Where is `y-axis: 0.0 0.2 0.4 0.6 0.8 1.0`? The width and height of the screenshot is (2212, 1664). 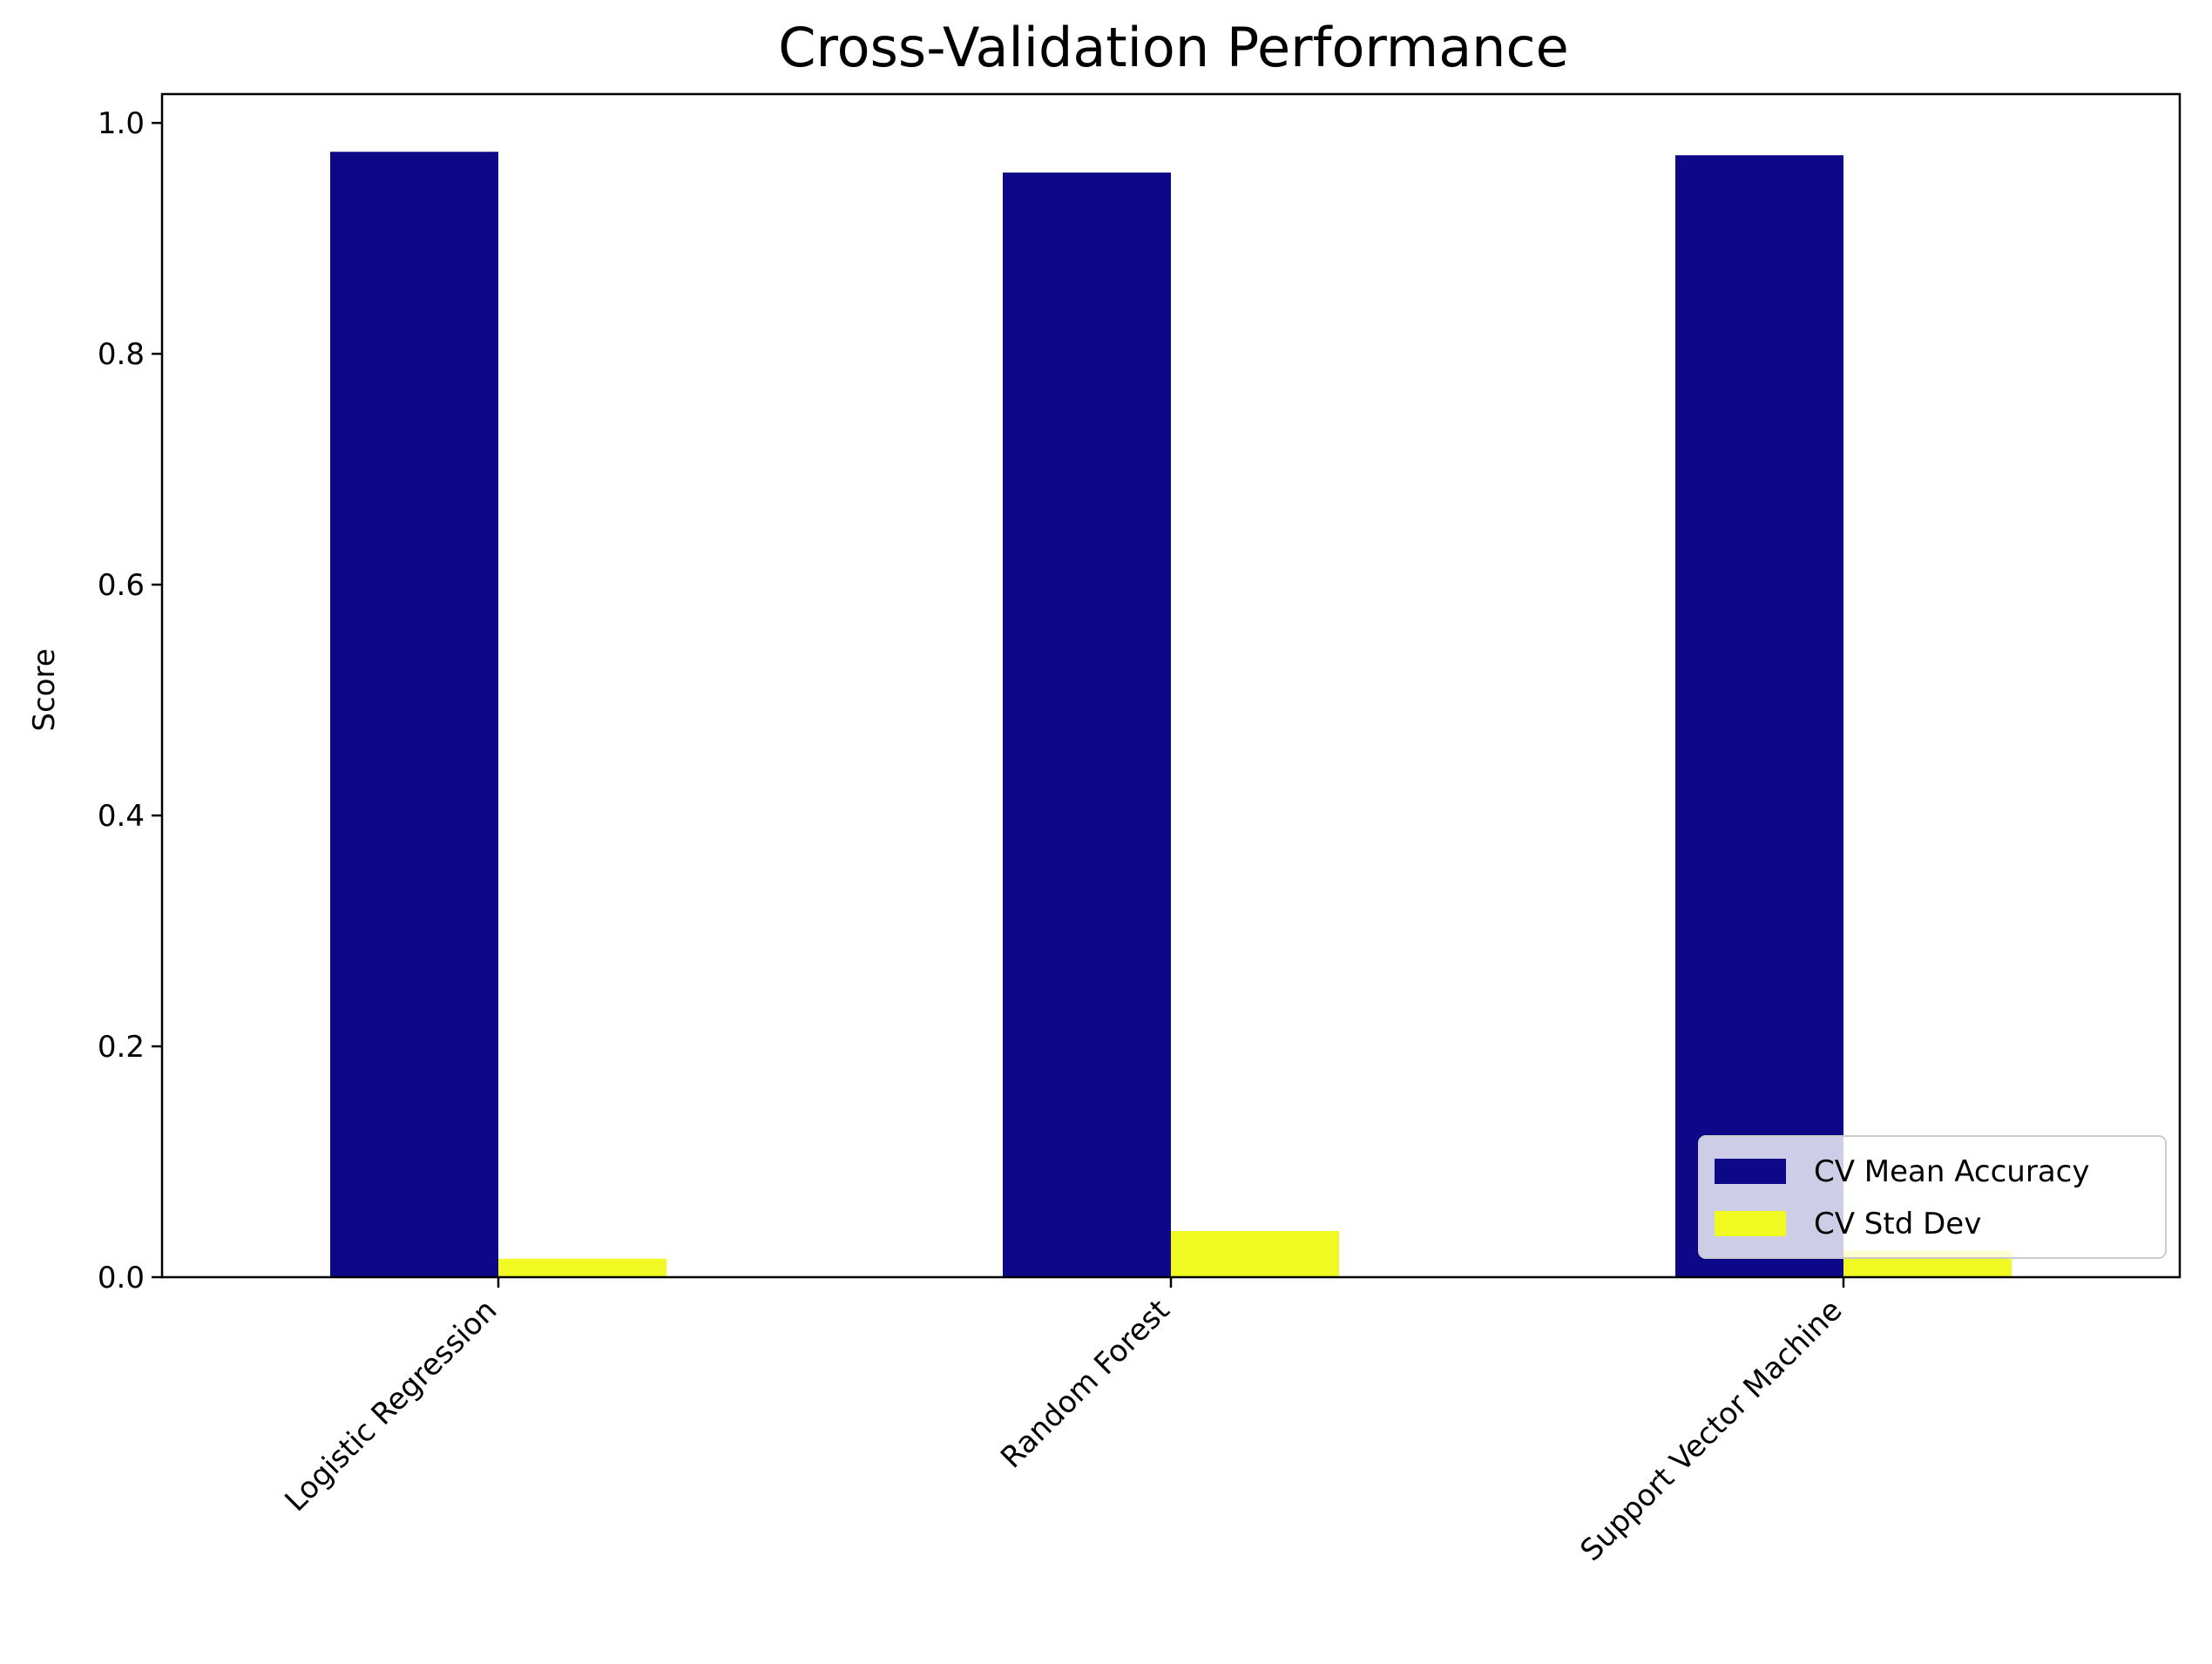 y-axis: 0.0 0.2 0.4 0.6 0.8 1.0 is located at coordinates (130, 700).